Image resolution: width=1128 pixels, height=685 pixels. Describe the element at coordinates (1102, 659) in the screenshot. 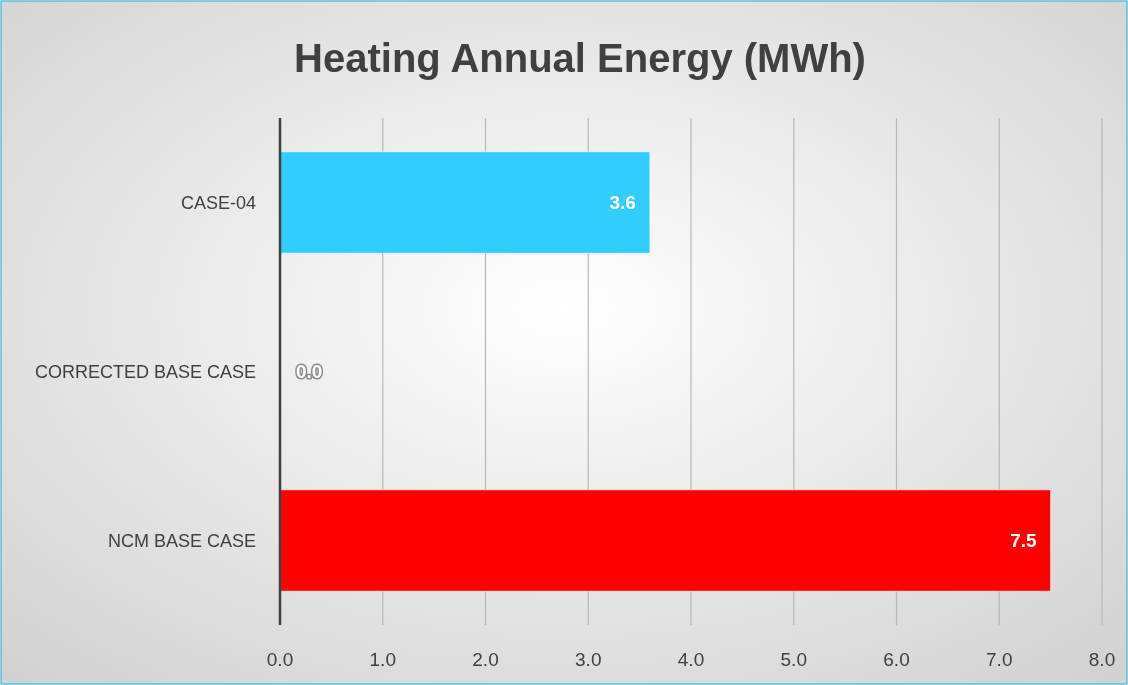

I see `x-tick-label: 8.0` at that location.